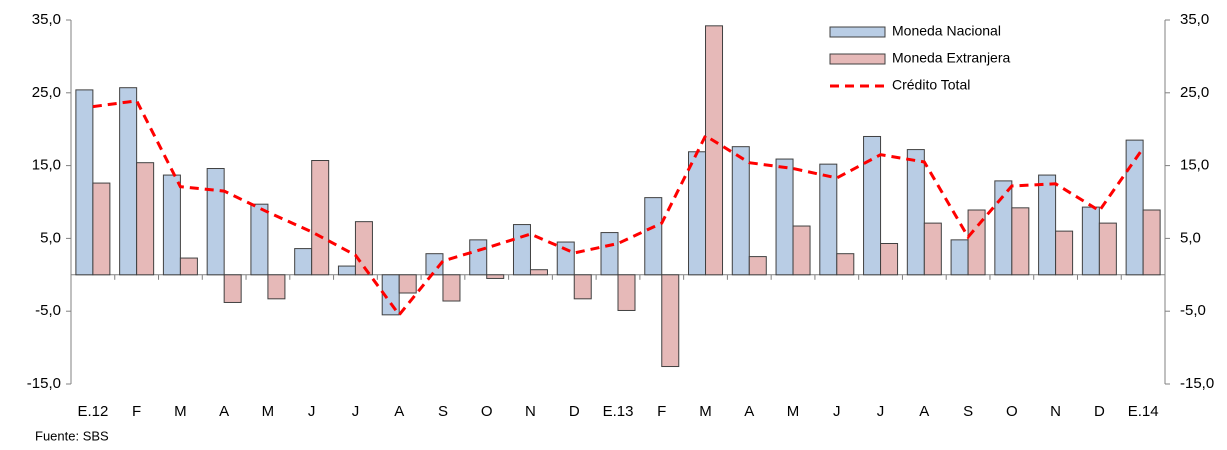  I want to click on y-tick-label: 5,0, so click(50, 237).